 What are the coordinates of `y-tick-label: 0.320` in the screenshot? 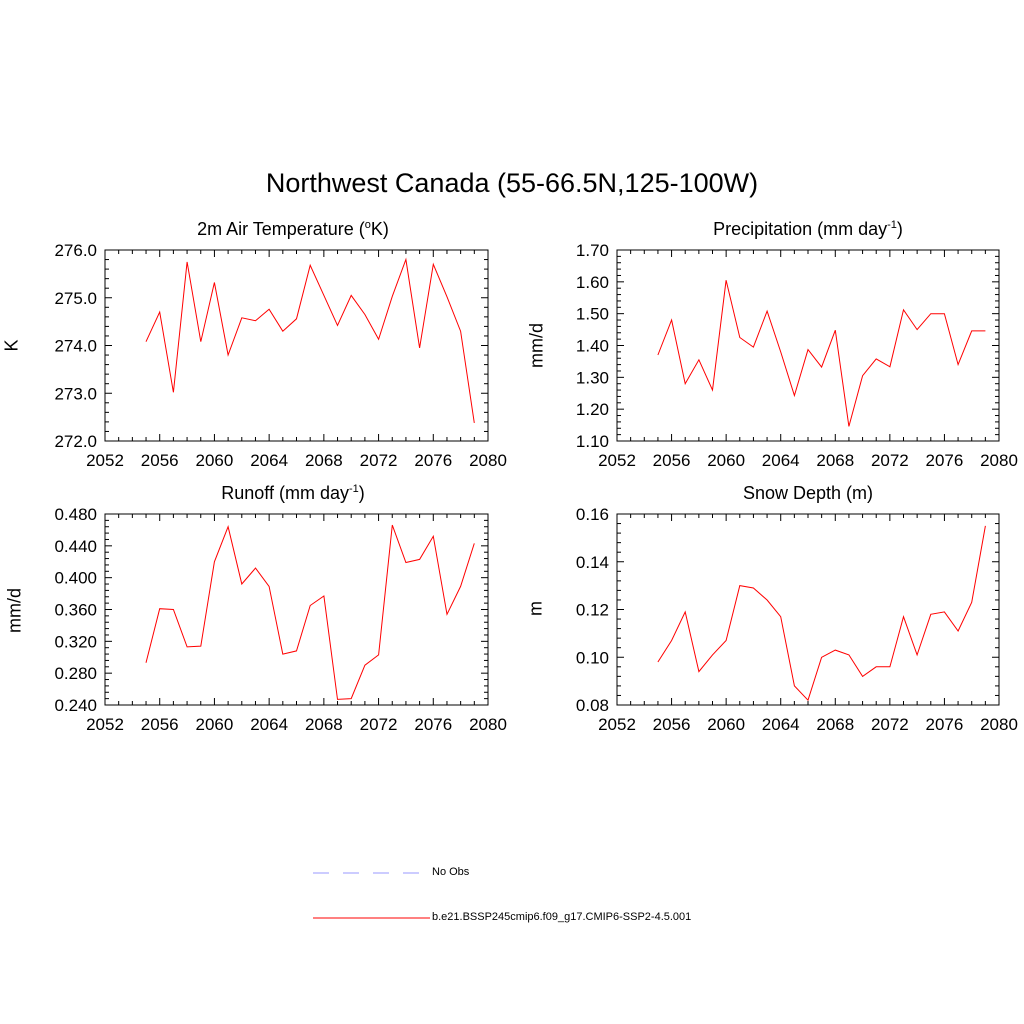 It's located at (75, 641).